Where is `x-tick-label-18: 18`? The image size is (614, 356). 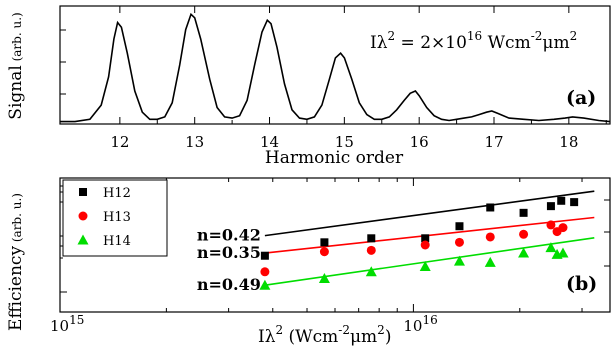
x-tick-label-18: 18 is located at coordinates (568, 142).